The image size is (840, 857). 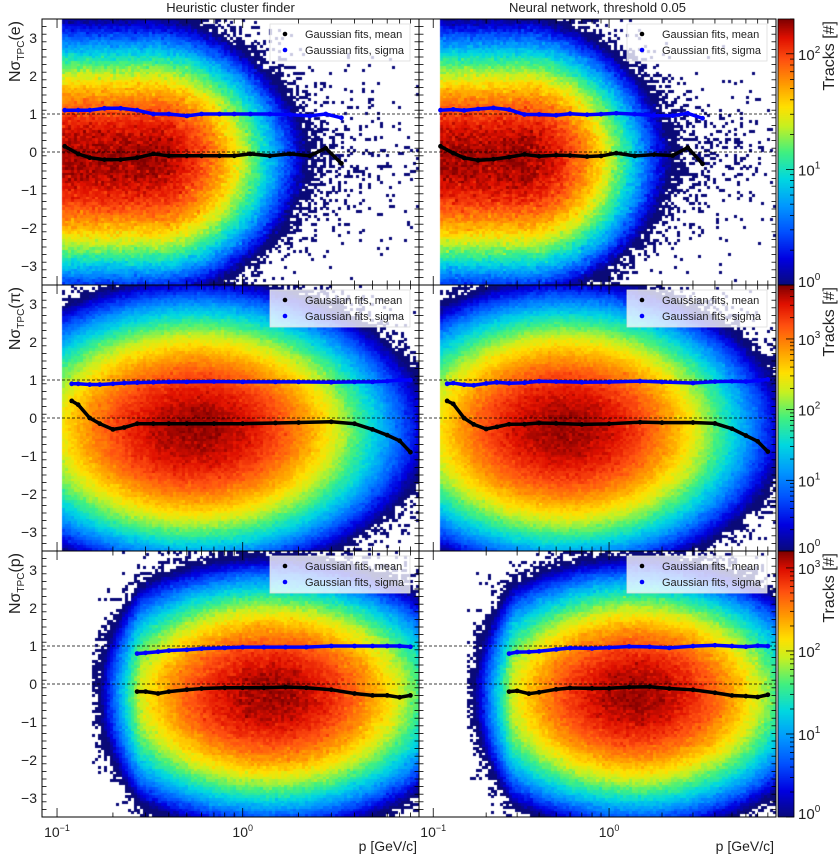 What do you see at coordinates (230, 7) in the screenshot?
I see `column-title-heuristic: Heuristic cluster finder` at bounding box center [230, 7].